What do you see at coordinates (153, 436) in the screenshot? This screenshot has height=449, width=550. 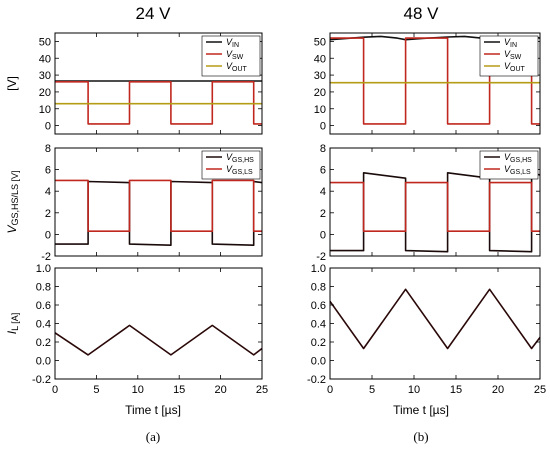 I see `caption-left: (a)` at bounding box center [153, 436].